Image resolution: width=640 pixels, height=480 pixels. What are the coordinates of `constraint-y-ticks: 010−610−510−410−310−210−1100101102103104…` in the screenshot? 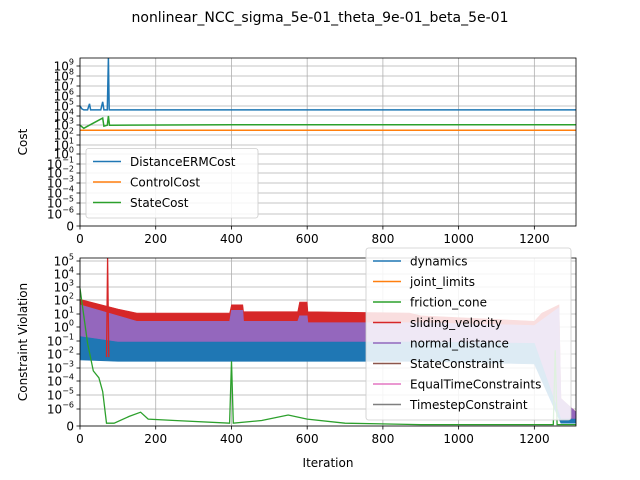 It's located at (63, 343).